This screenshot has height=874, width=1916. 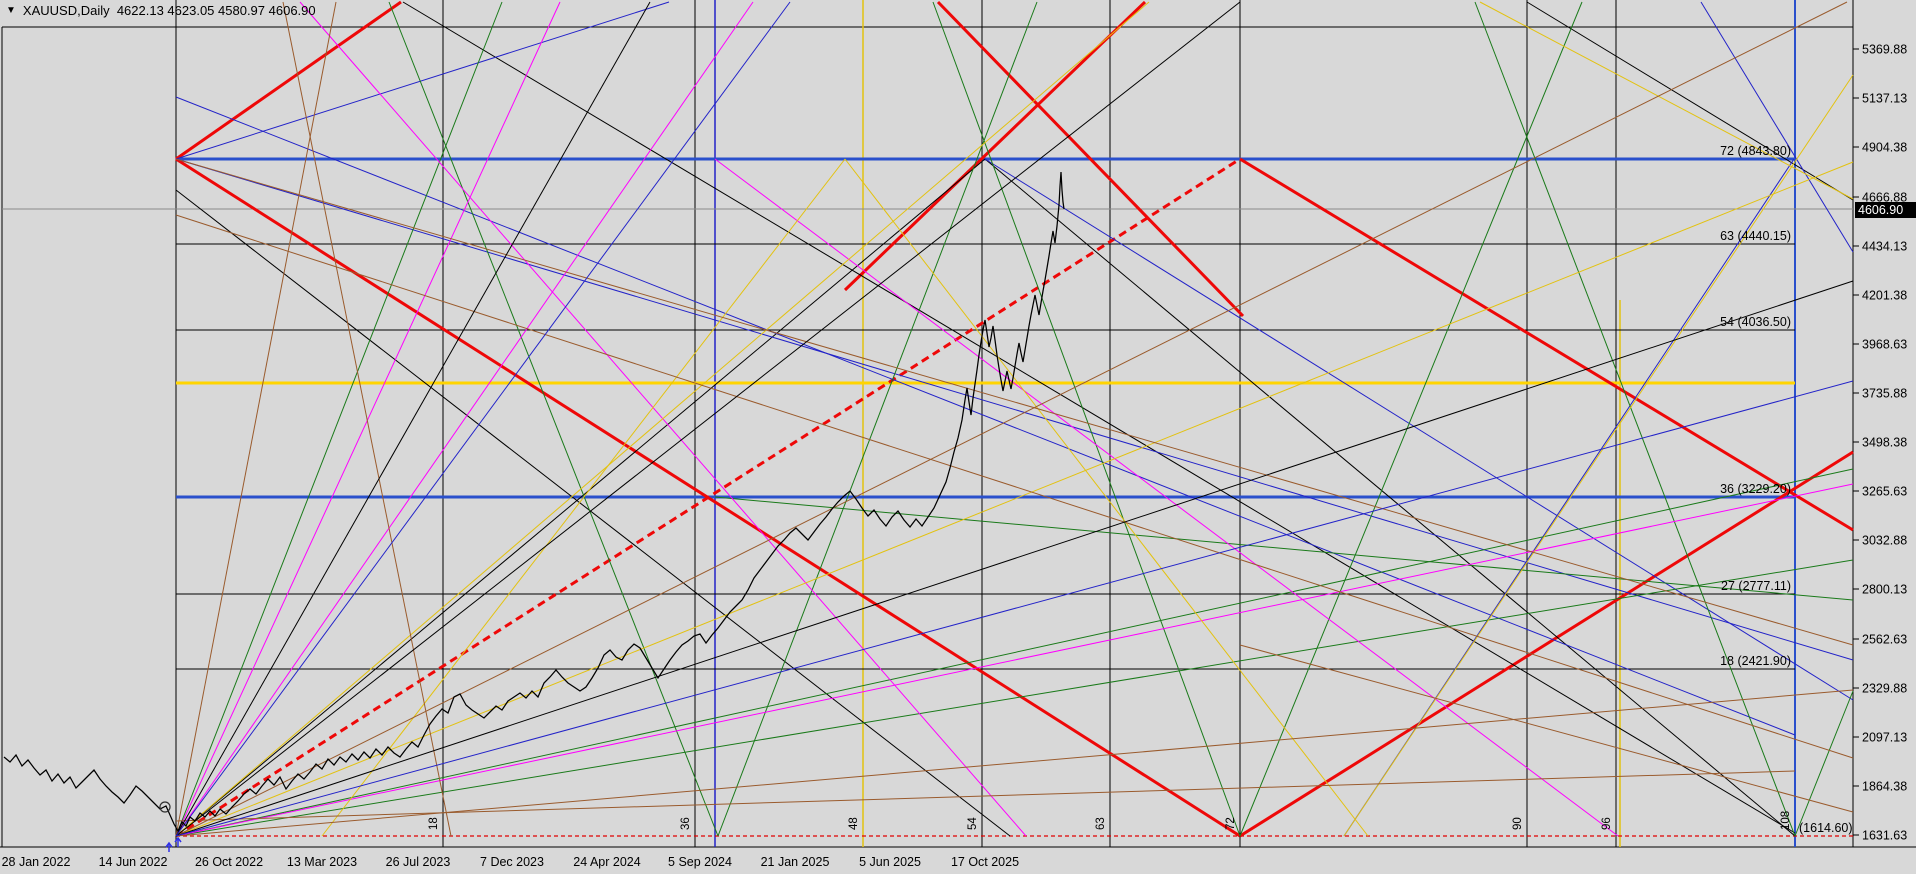 I want to click on price-axis-label: 1631.63, so click(x=1884, y=836).